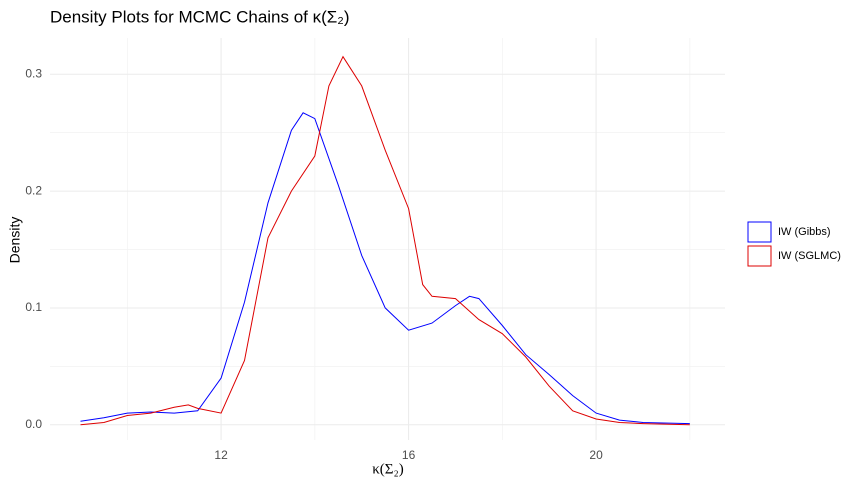 The width and height of the screenshot is (860, 492). What do you see at coordinates (596, 455) in the screenshot?
I see `x-tick-label: 20` at bounding box center [596, 455].